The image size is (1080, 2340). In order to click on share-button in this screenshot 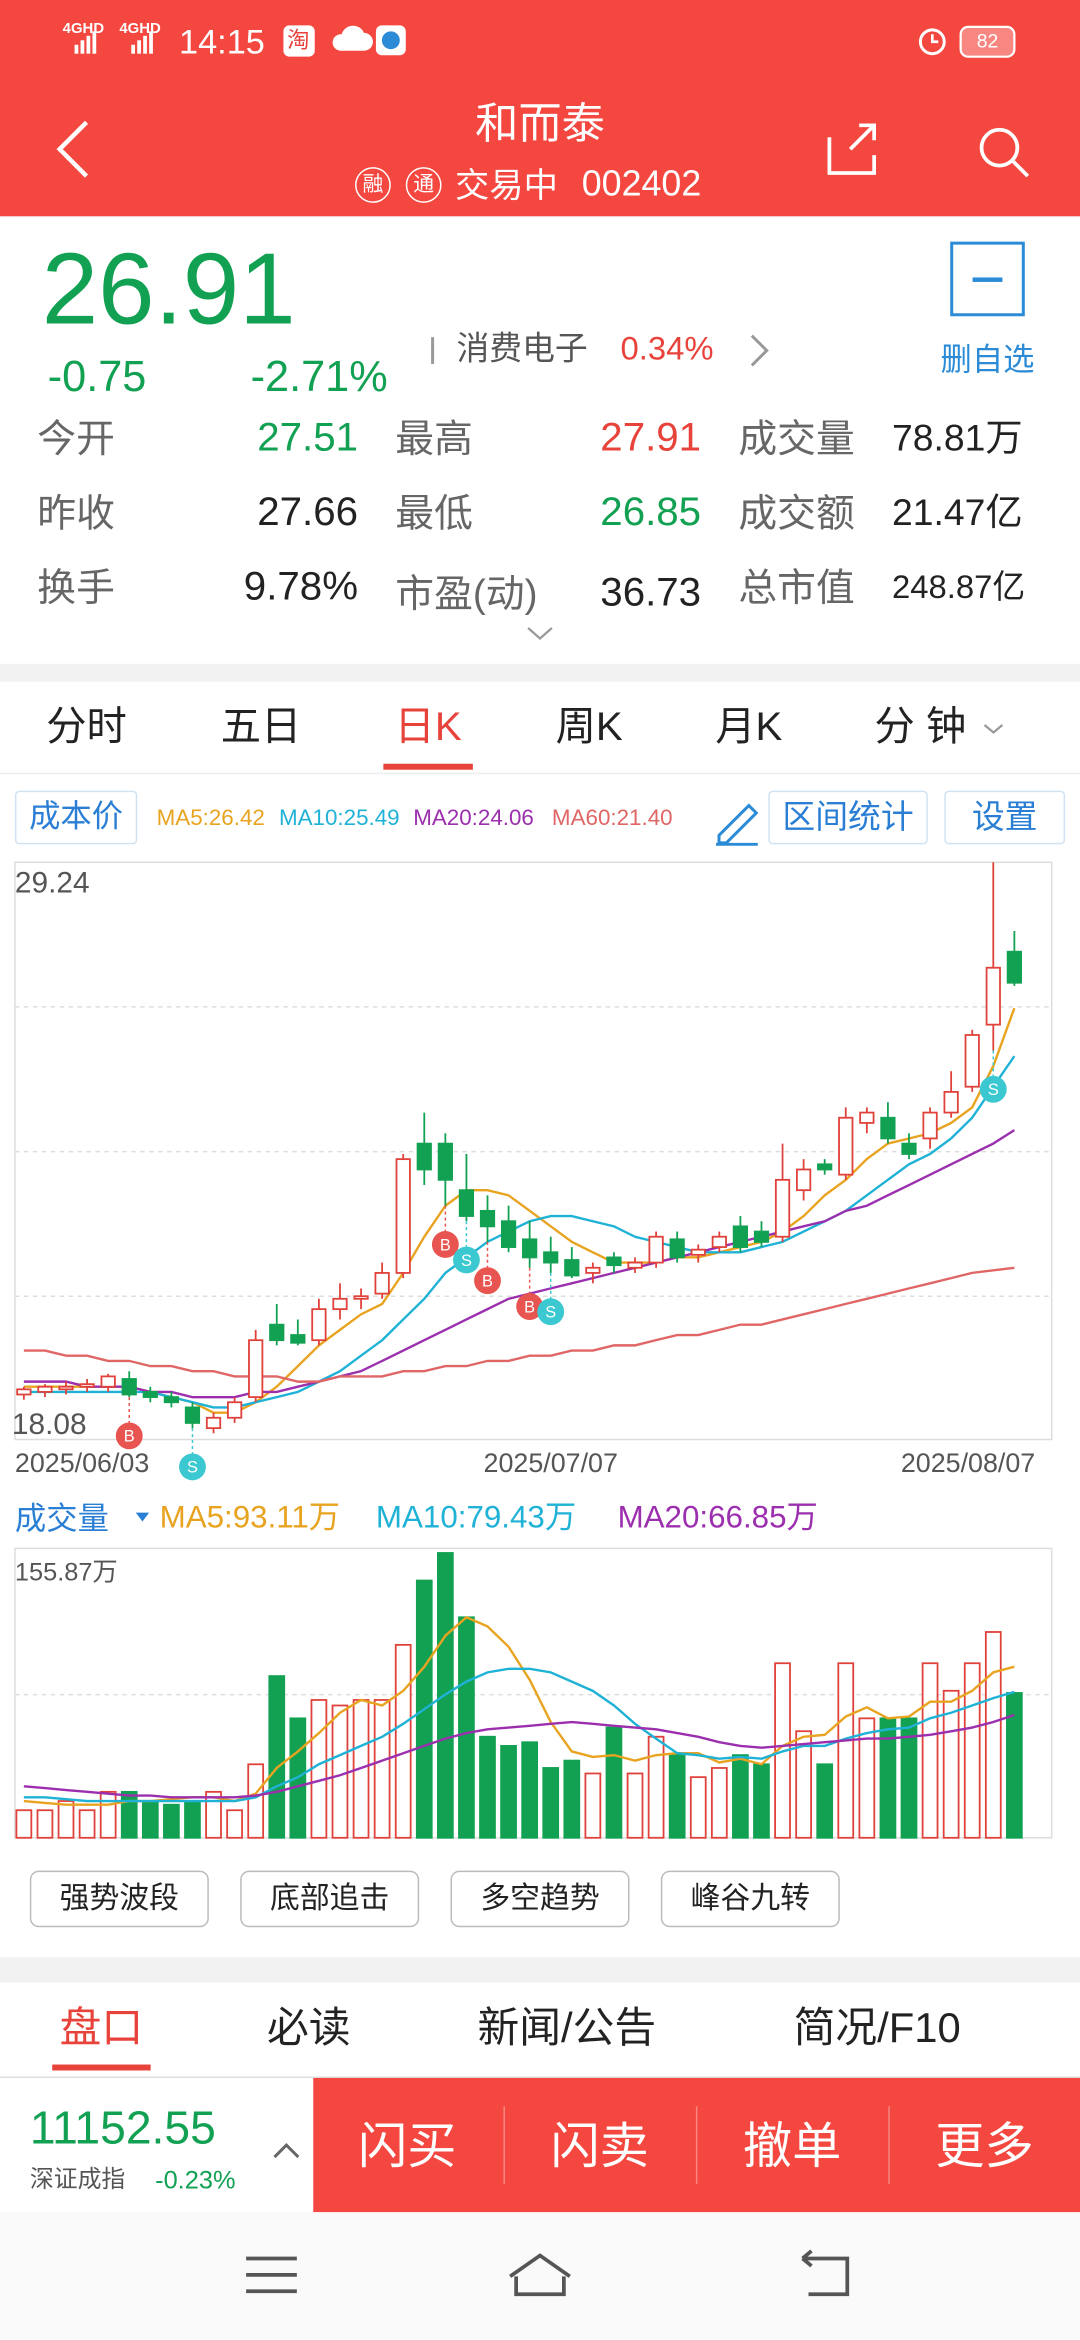, I will do `click(852, 149)`.